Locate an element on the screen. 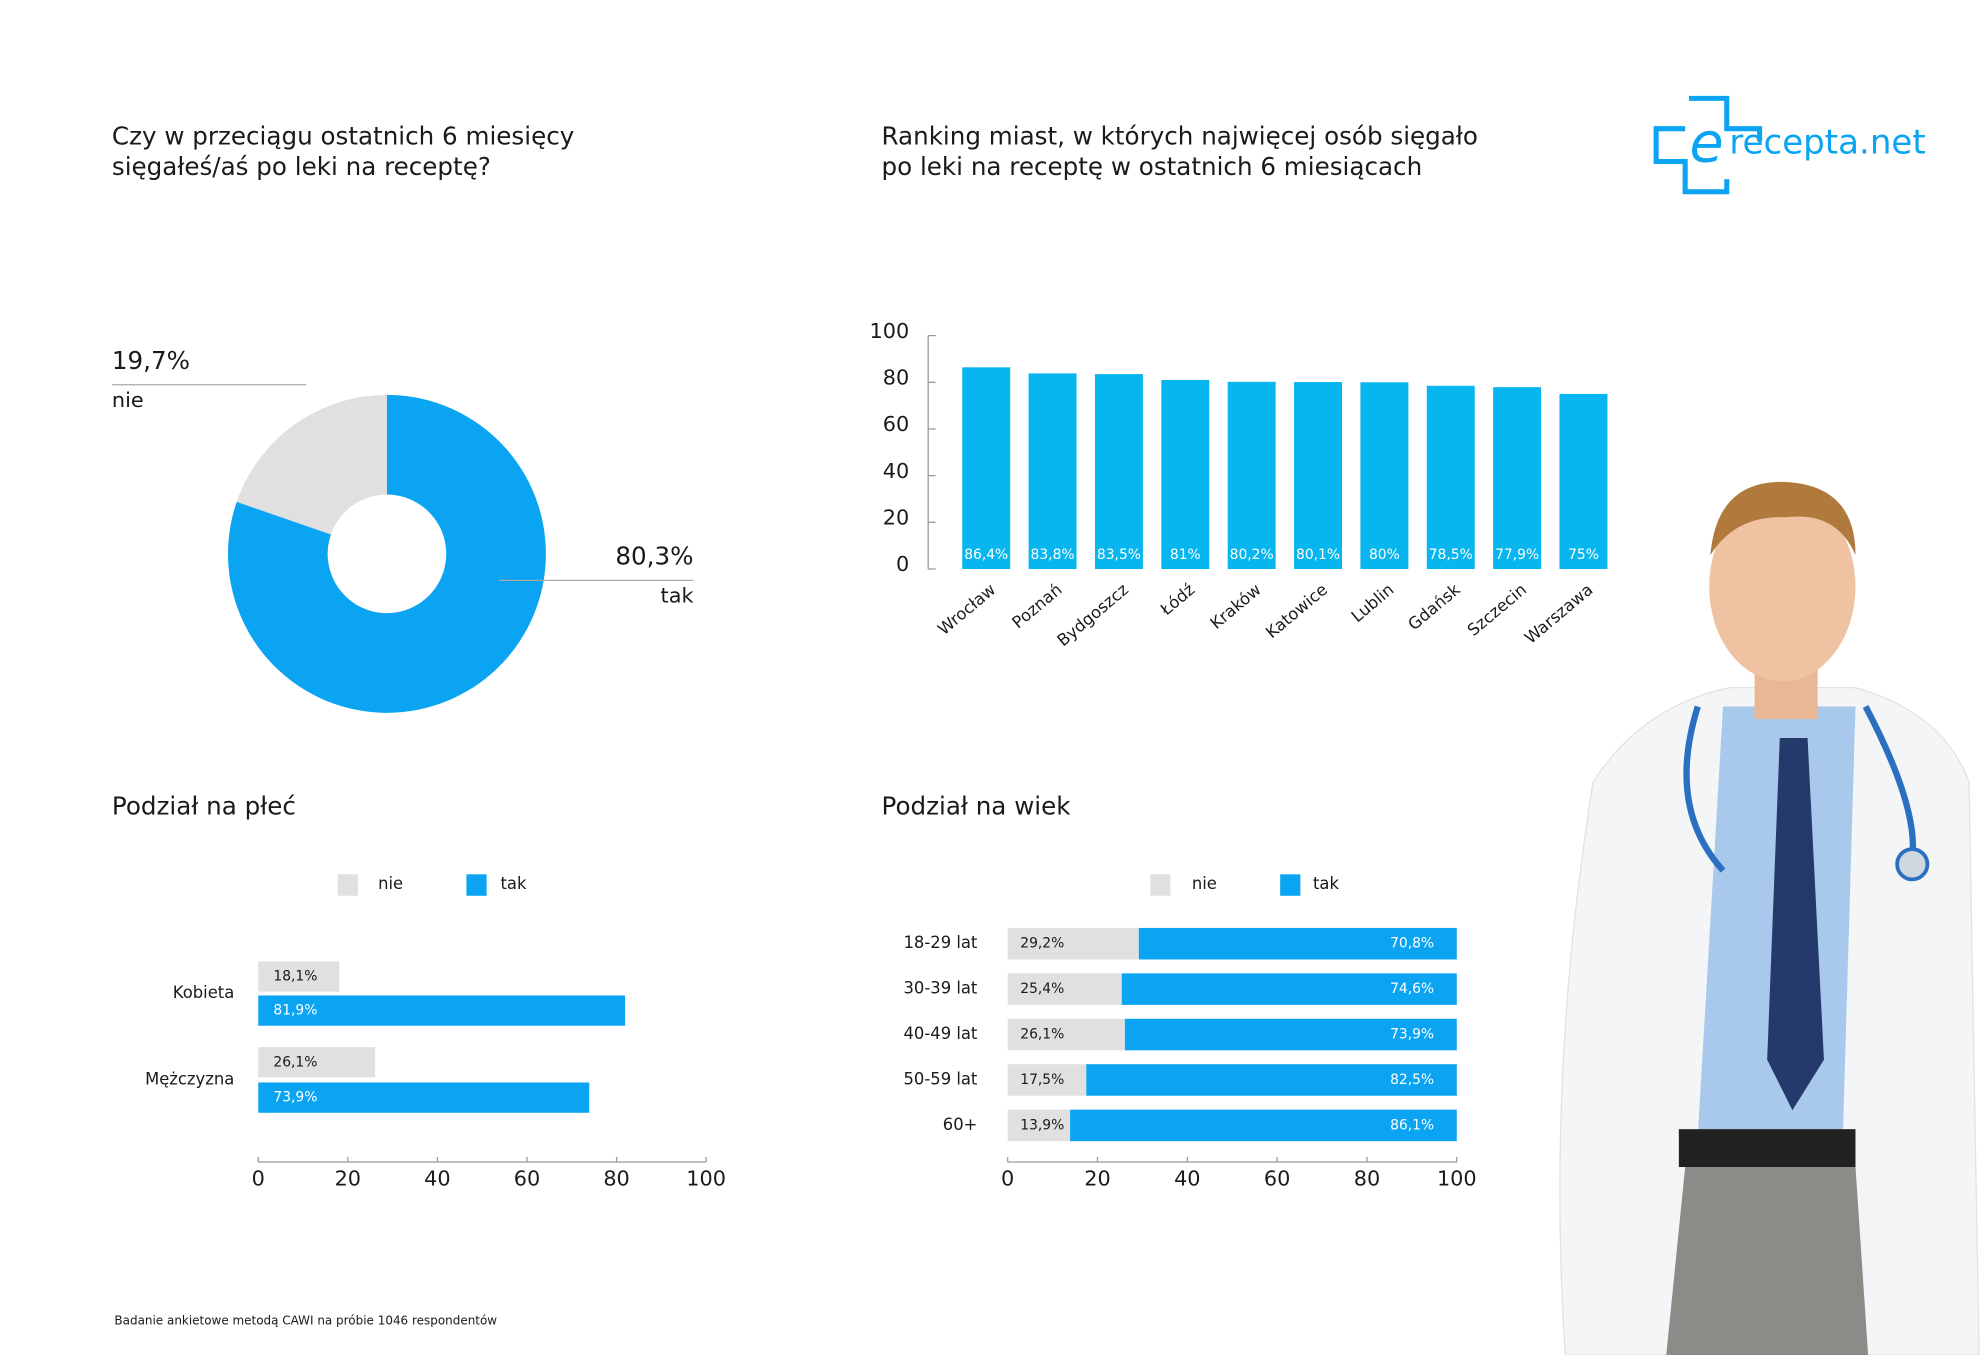 This screenshot has height=1355, width=1980. stethoscope is located at coordinates (1800, 789).